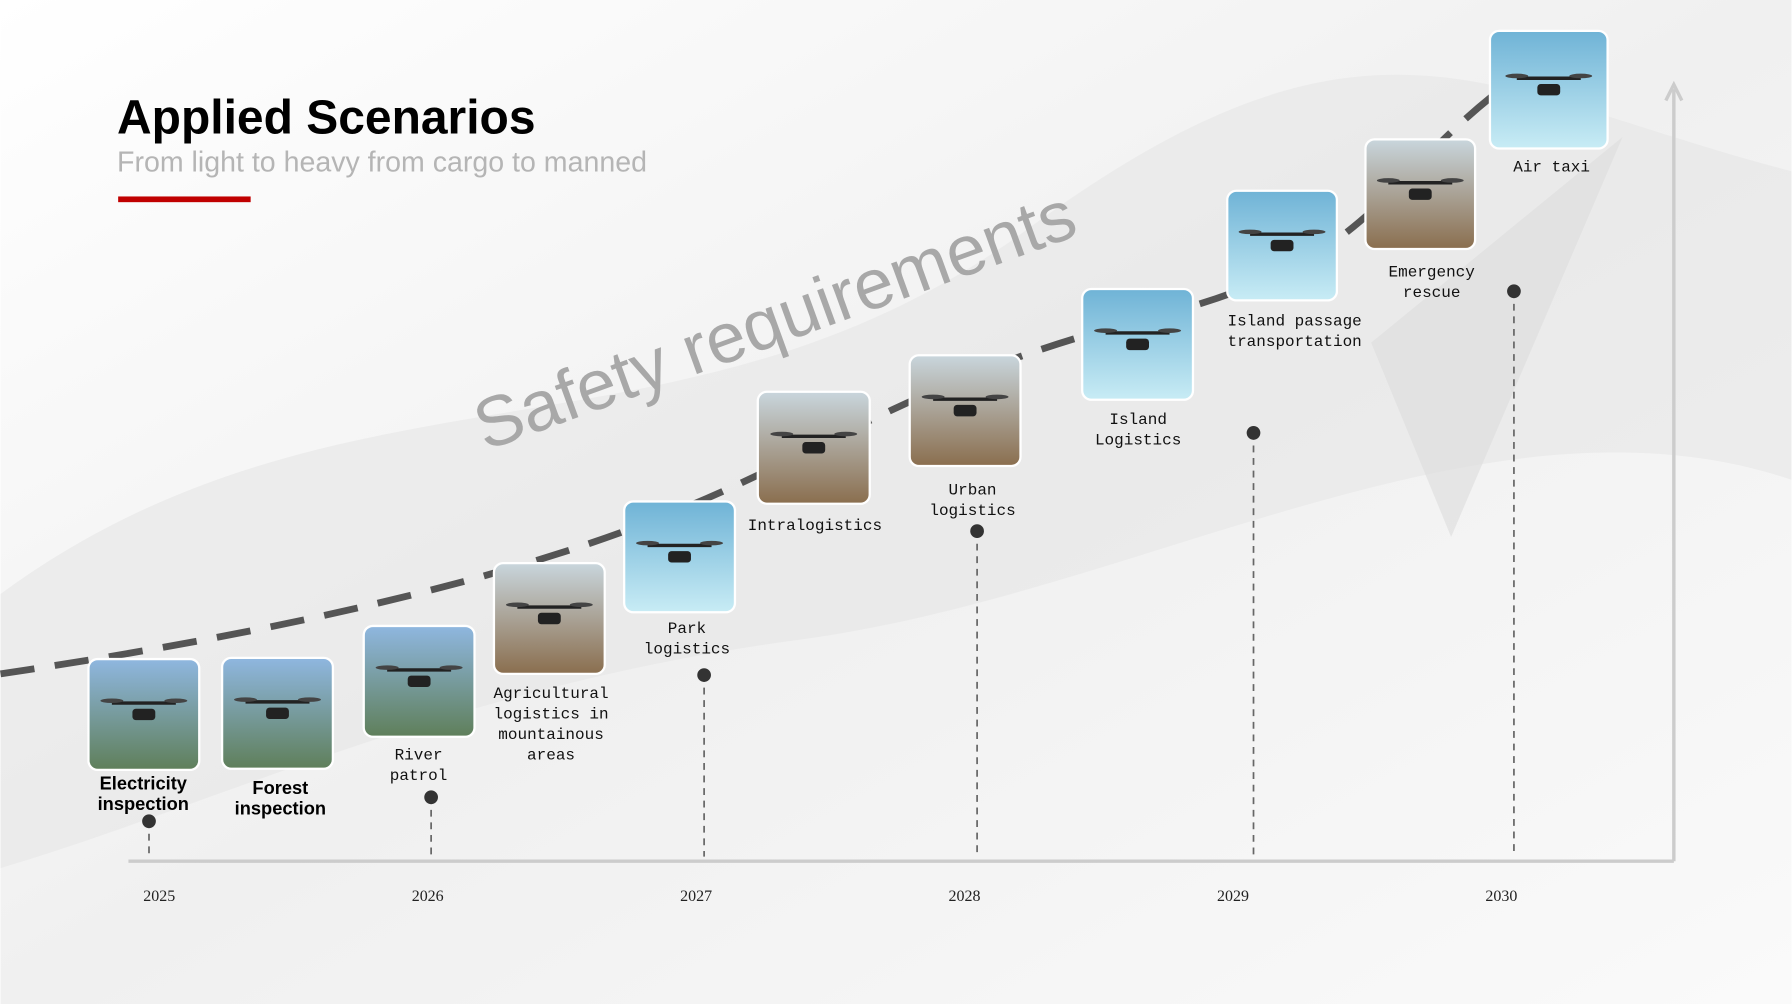 The height and width of the screenshot is (1004, 1792). I want to click on subtitle: From light to heavy from cargo to manned, so click(382, 162).